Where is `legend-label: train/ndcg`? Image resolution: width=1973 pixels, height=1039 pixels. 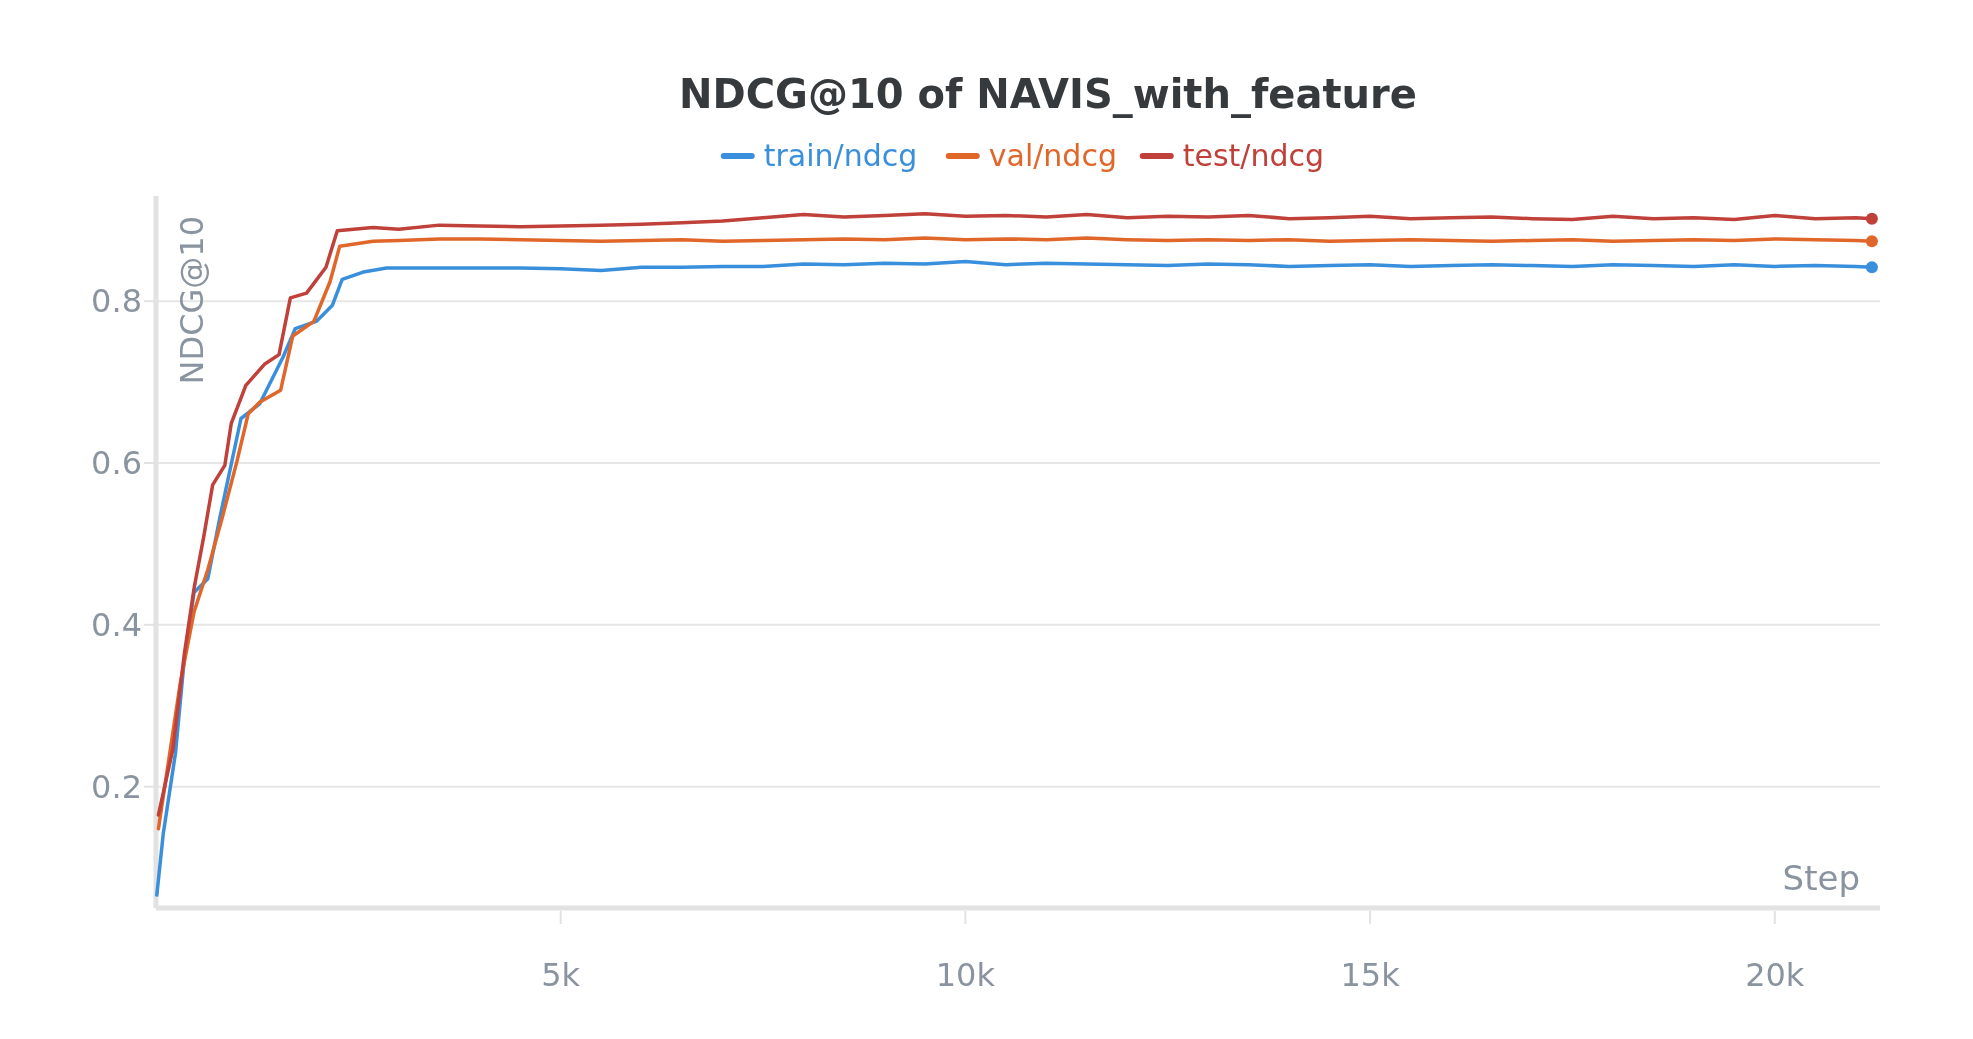
legend-label: train/ndcg is located at coordinates (840, 155).